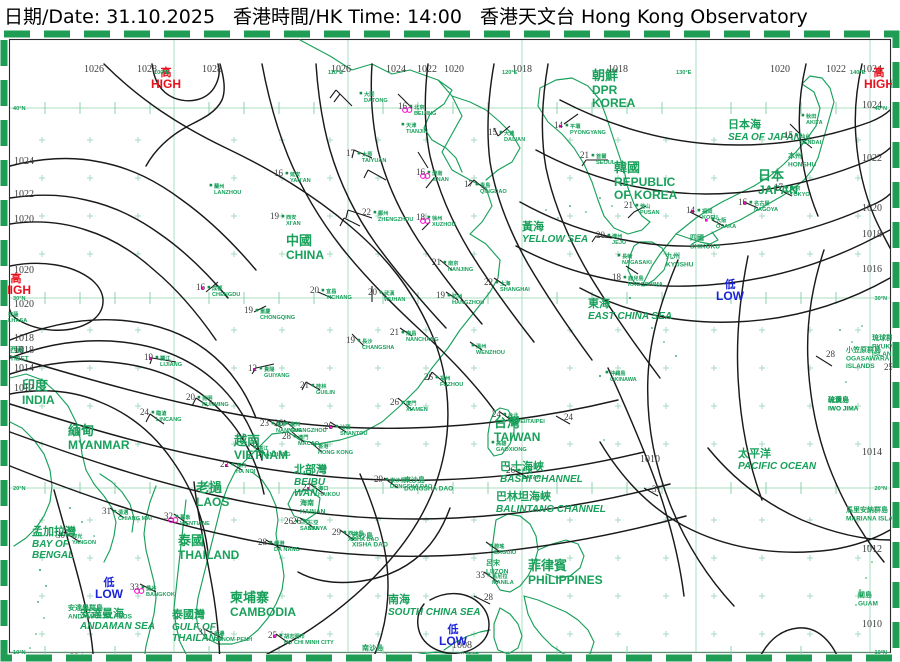  Describe the element at coordinates (843, 409) in the screenshot. I see `region-label-en: IWO JIMA` at that location.